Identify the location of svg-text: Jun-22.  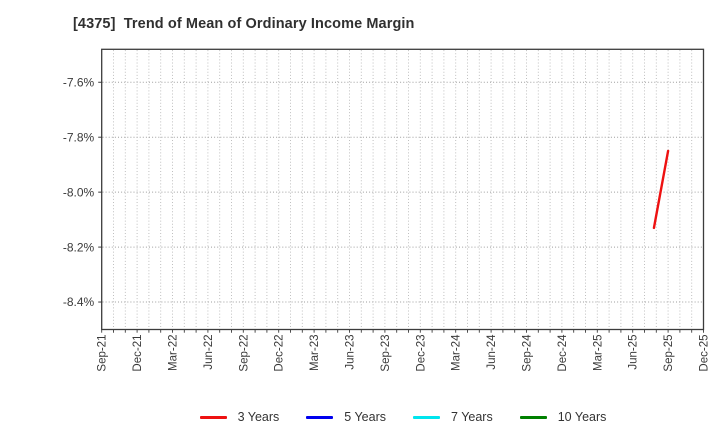
(209, 352).